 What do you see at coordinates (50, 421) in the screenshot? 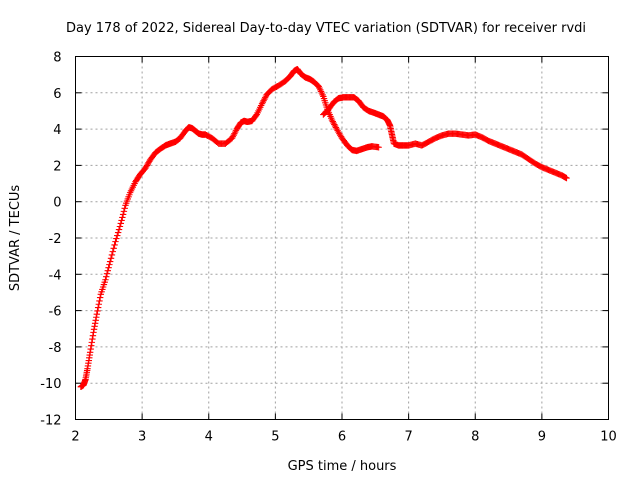
I see `y-tick-label: -12` at bounding box center [50, 421].